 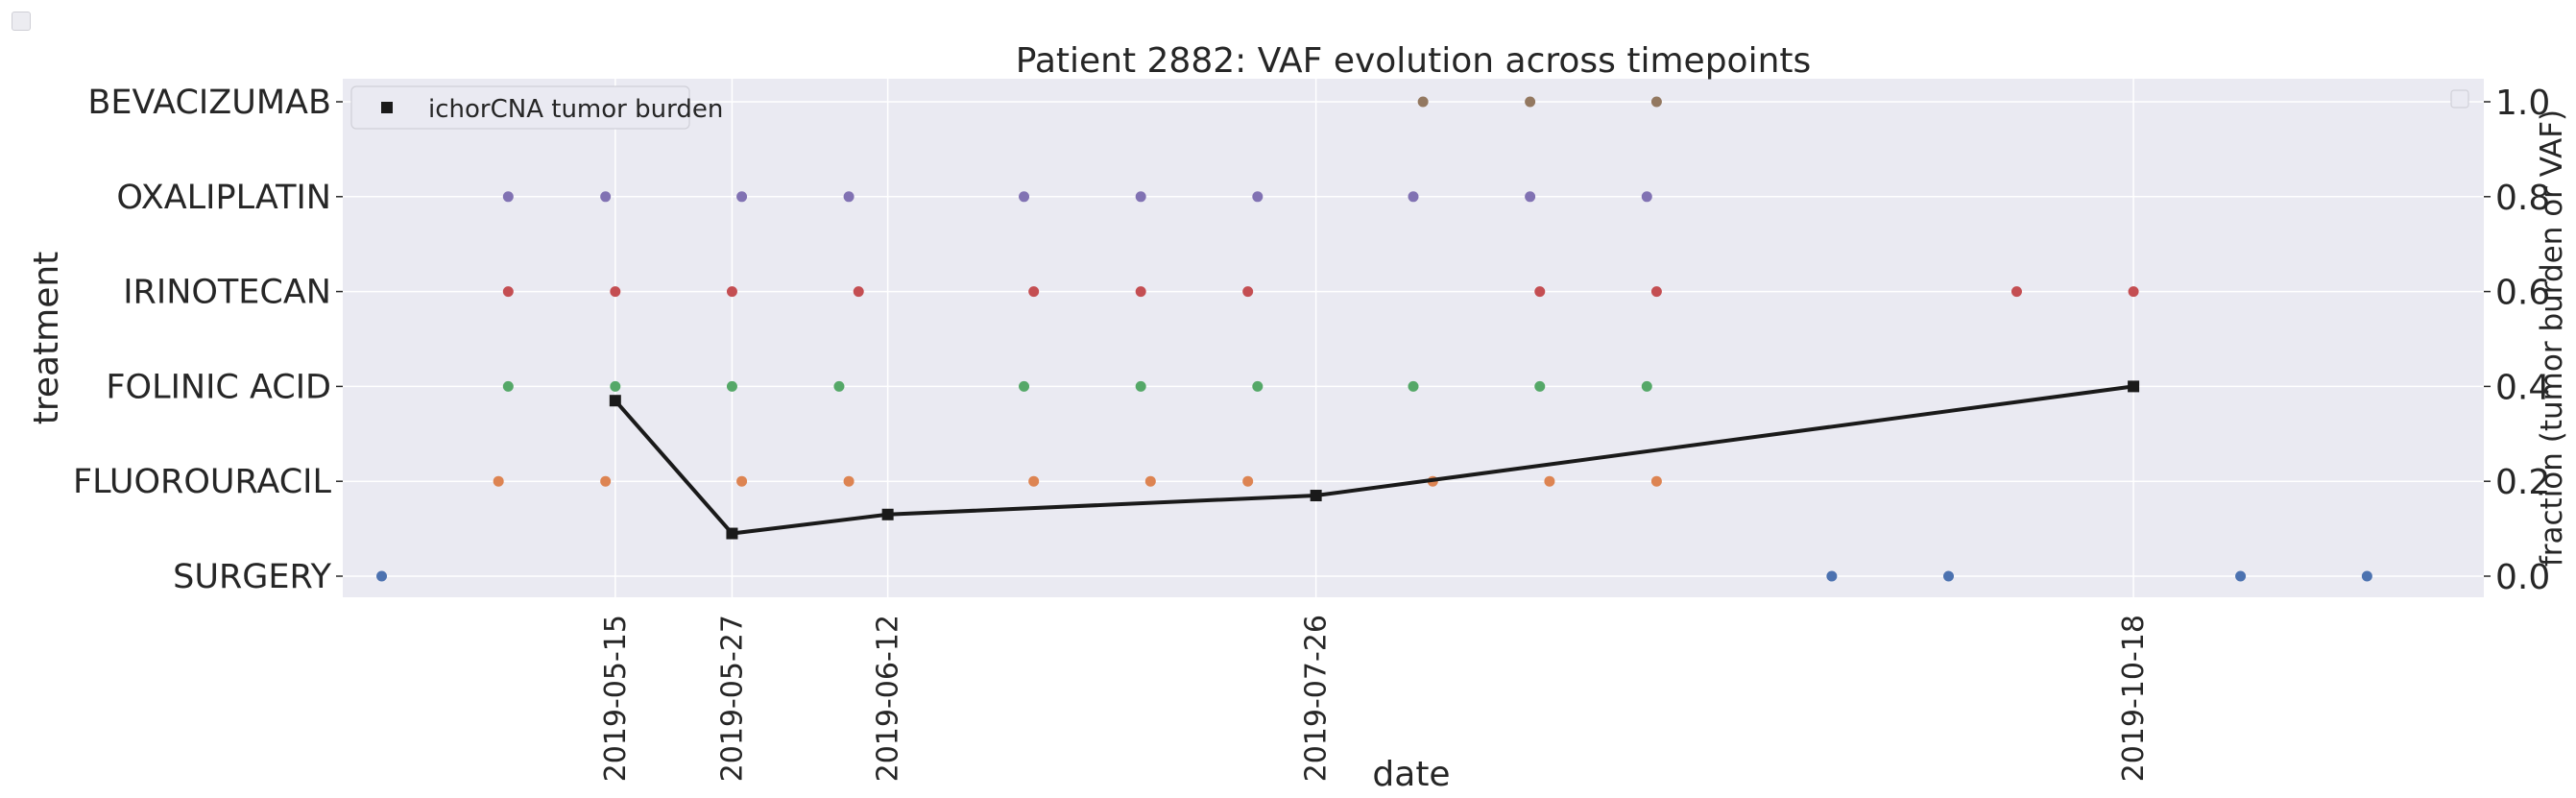 I want to click on y-tick-label: OXALIPLATIN, so click(x=223, y=198).